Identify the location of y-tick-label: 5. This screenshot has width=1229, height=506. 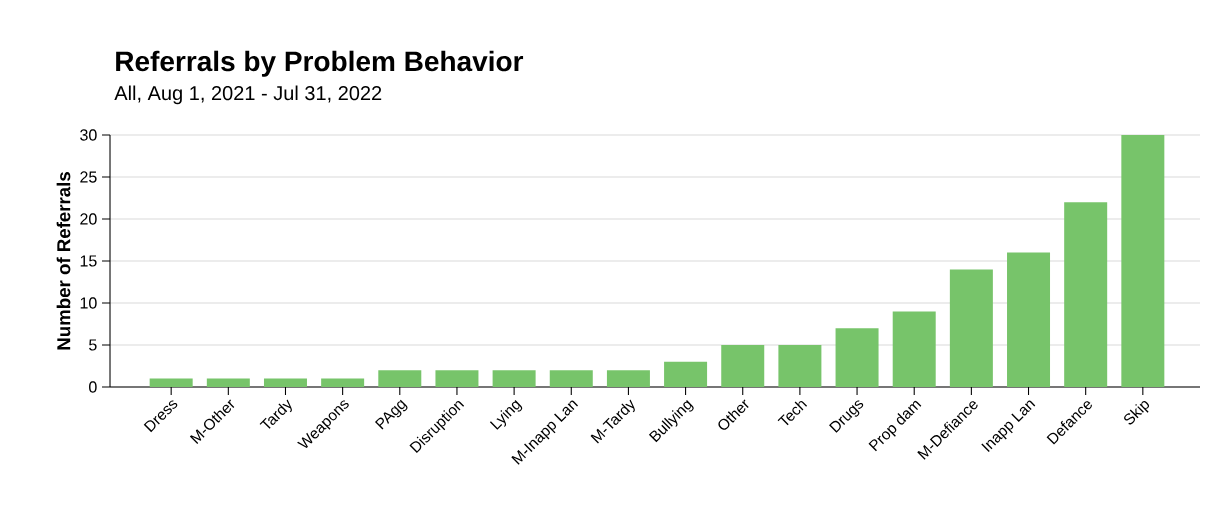
(93, 345).